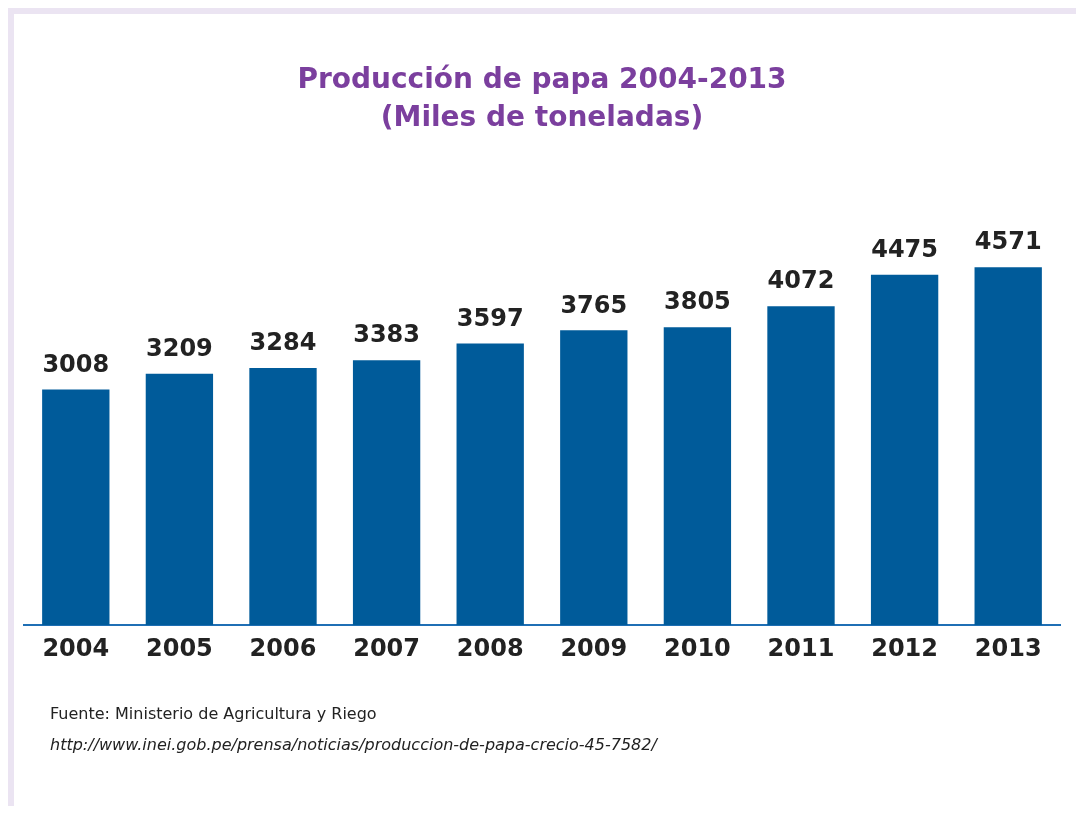 The width and height of the screenshot is (1080, 831). Describe the element at coordinates (594, 304) in the screenshot. I see `data-label: 3765` at that location.